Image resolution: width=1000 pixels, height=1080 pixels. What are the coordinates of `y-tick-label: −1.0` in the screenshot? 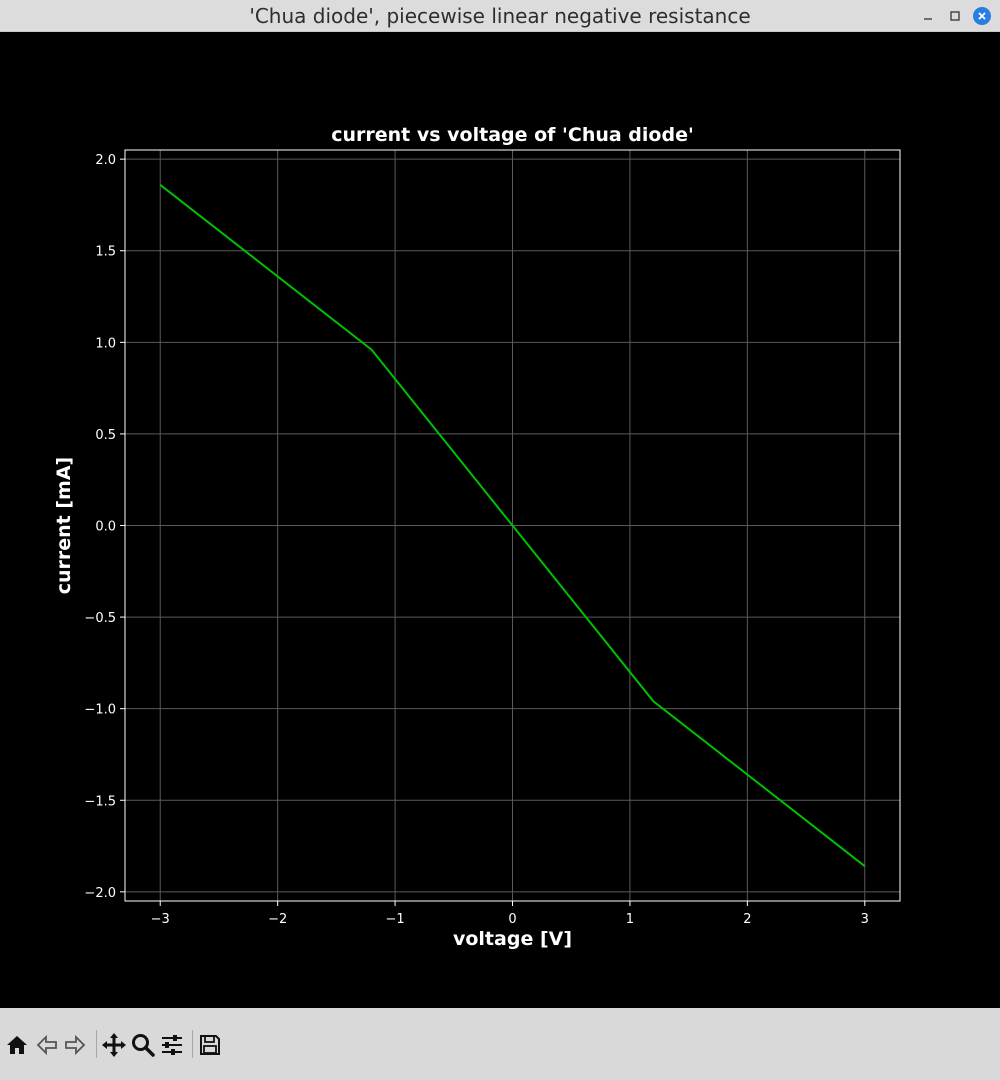 It's located at (100, 710).